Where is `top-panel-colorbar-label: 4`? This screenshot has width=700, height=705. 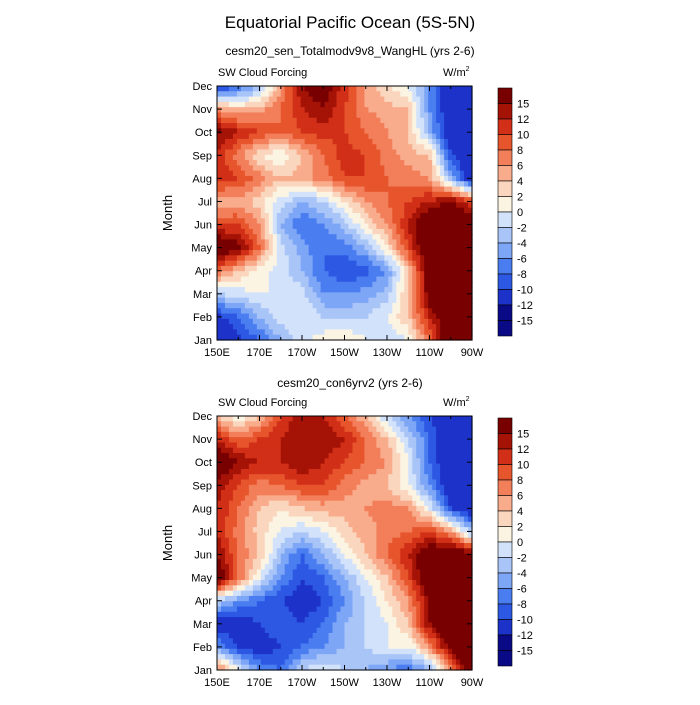
top-panel-colorbar-label: 4 is located at coordinates (520, 182).